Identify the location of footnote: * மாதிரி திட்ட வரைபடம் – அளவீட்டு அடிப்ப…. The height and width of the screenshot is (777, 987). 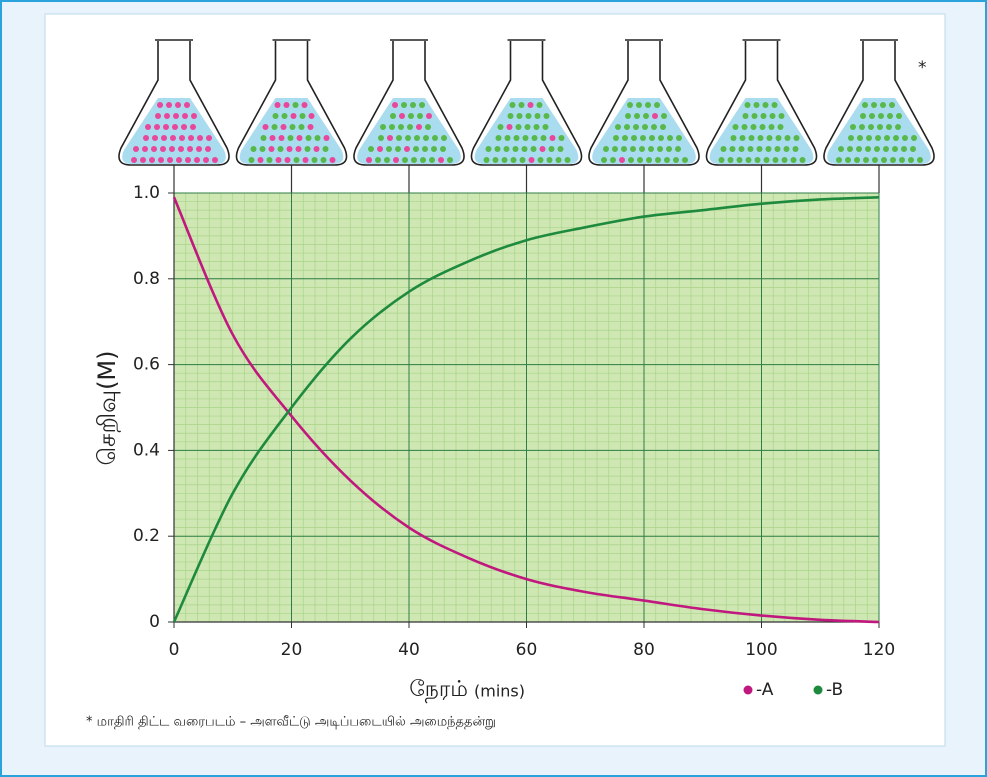
(291, 722).